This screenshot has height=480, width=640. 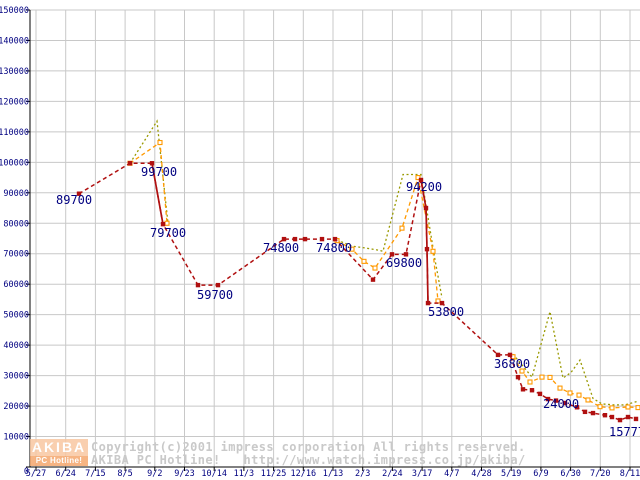 What do you see at coordinates (14, 11) in the screenshot?
I see `svg-text: 150000` at bounding box center [14, 11].